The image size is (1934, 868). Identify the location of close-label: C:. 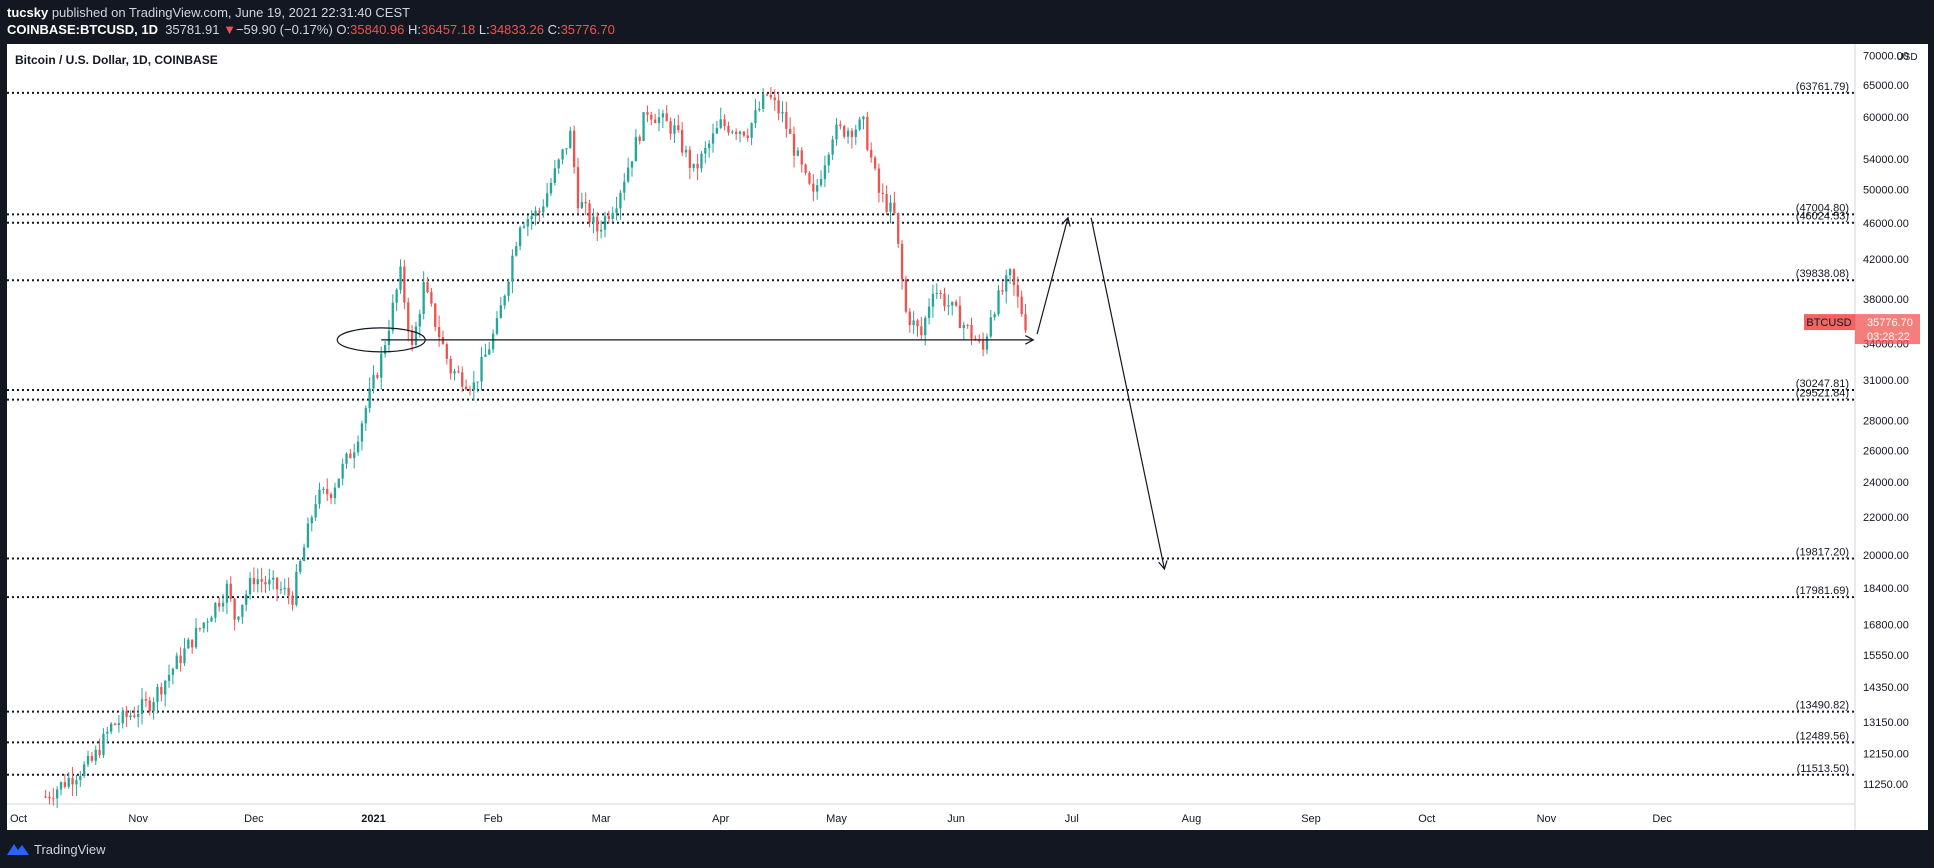
(554, 29).